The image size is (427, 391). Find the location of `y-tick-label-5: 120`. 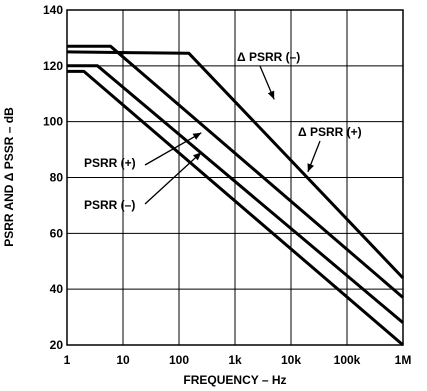

y-tick-label-5: 120 is located at coordinates (53, 66).